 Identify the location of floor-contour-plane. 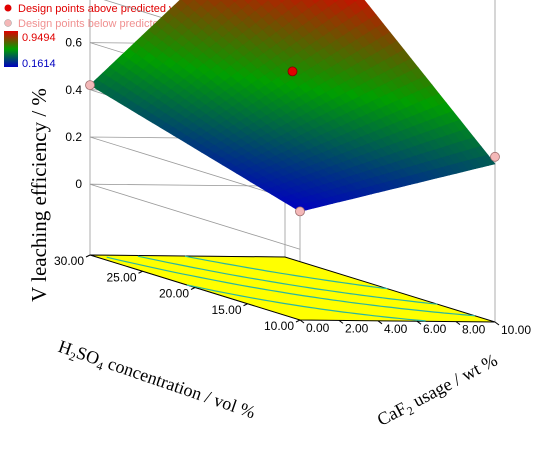
(292, 288).